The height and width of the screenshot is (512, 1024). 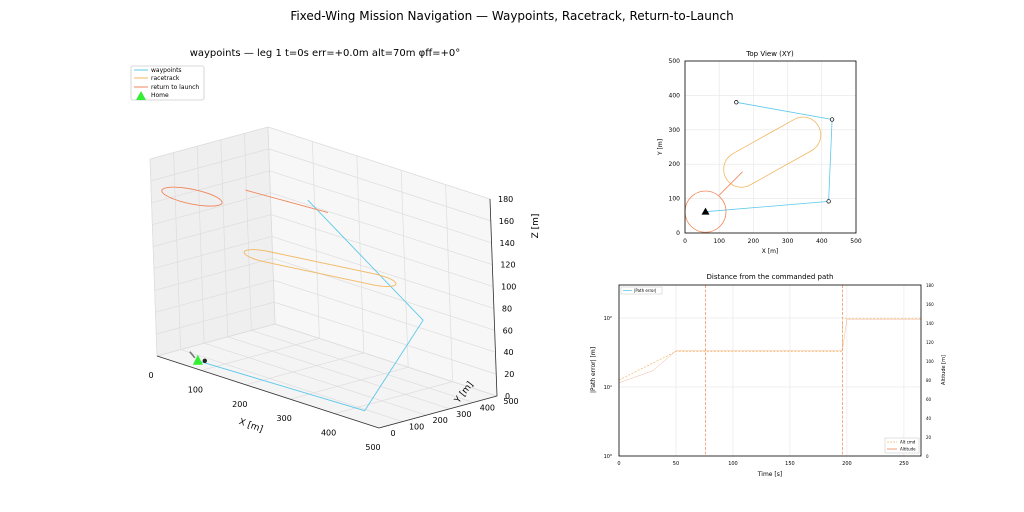 What do you see at coordinates (719, 241) in the screenshot?
I see `top-view-x-tick-label: 100` at bounding box center [719, 241].